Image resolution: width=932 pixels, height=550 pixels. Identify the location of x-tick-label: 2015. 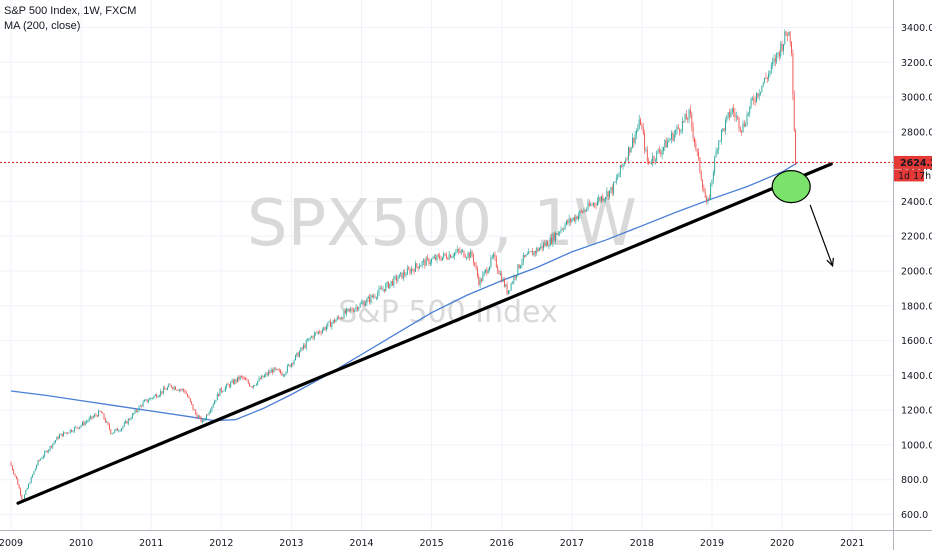
(432, 543).